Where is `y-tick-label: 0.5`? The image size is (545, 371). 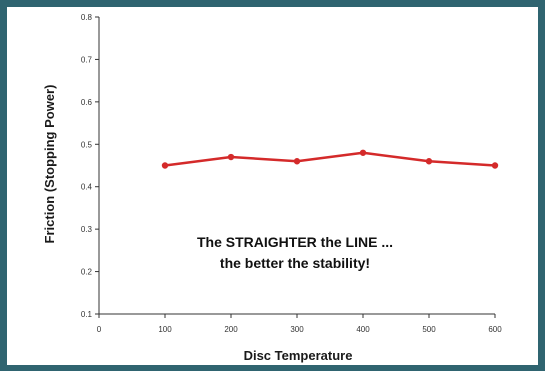
y-tick-label: 0.5 is located at coordinates (87, 144).